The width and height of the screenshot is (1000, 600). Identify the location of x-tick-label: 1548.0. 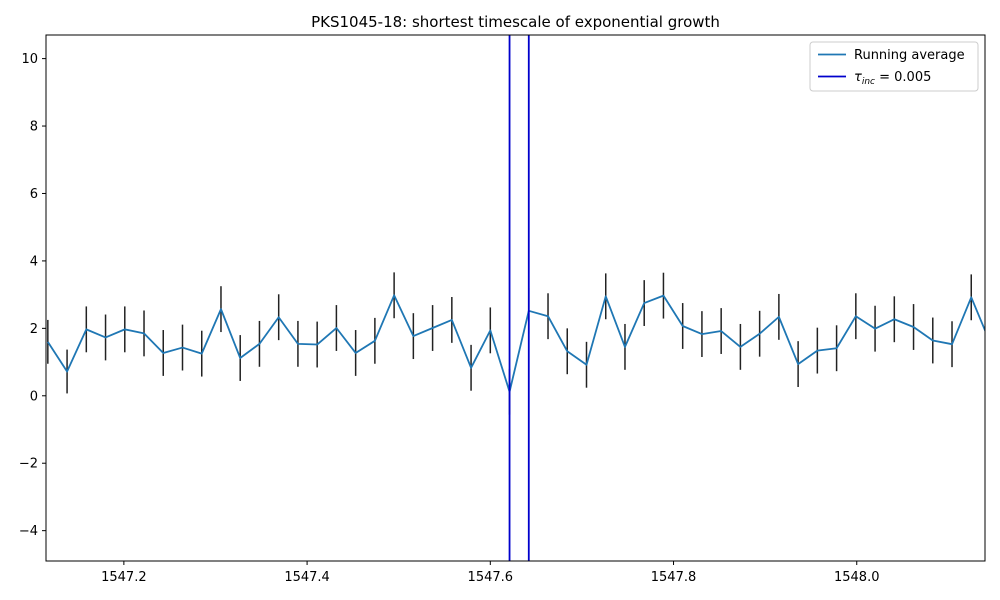
(857, 577).